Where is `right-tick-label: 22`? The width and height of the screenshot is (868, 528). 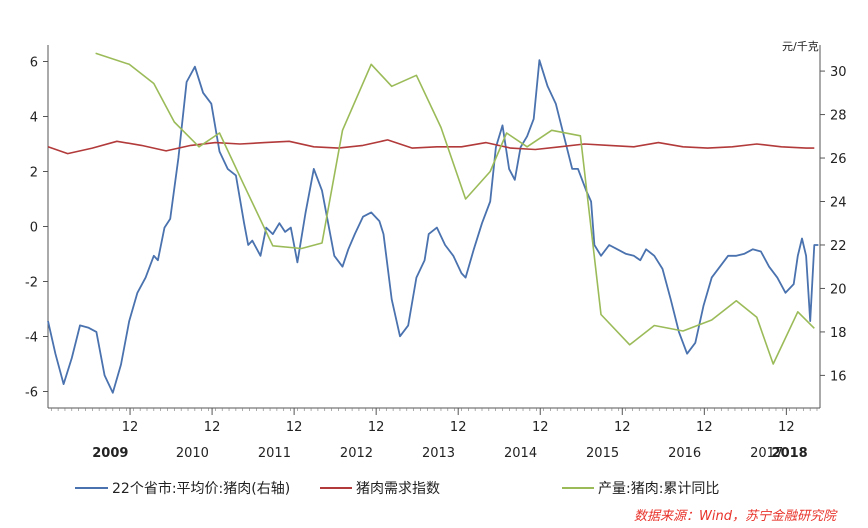 right-tick-label: 22 is located at coordinates (838, 246).